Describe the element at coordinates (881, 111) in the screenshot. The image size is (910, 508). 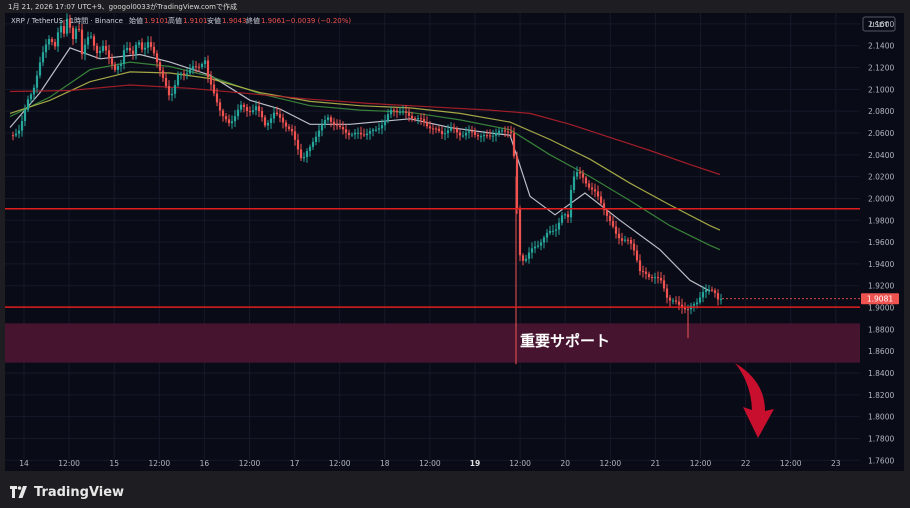
I see `y-tick-label: 2.0800` at that location.